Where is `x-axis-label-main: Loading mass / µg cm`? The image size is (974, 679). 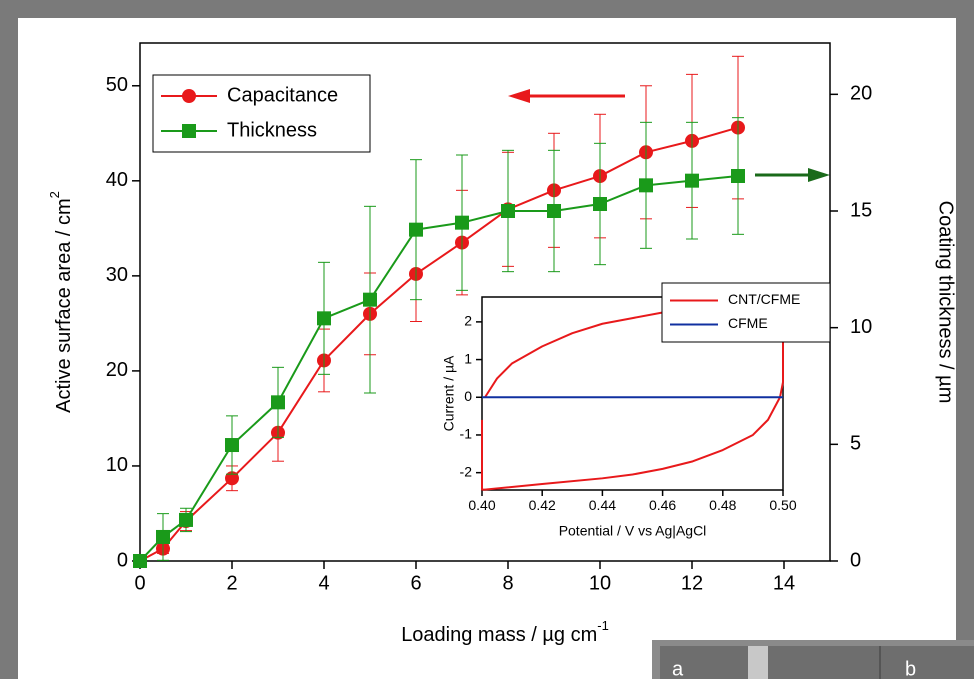
x-axis-label-main: Loading mass / µg cm is located at coordinates (499, 635).